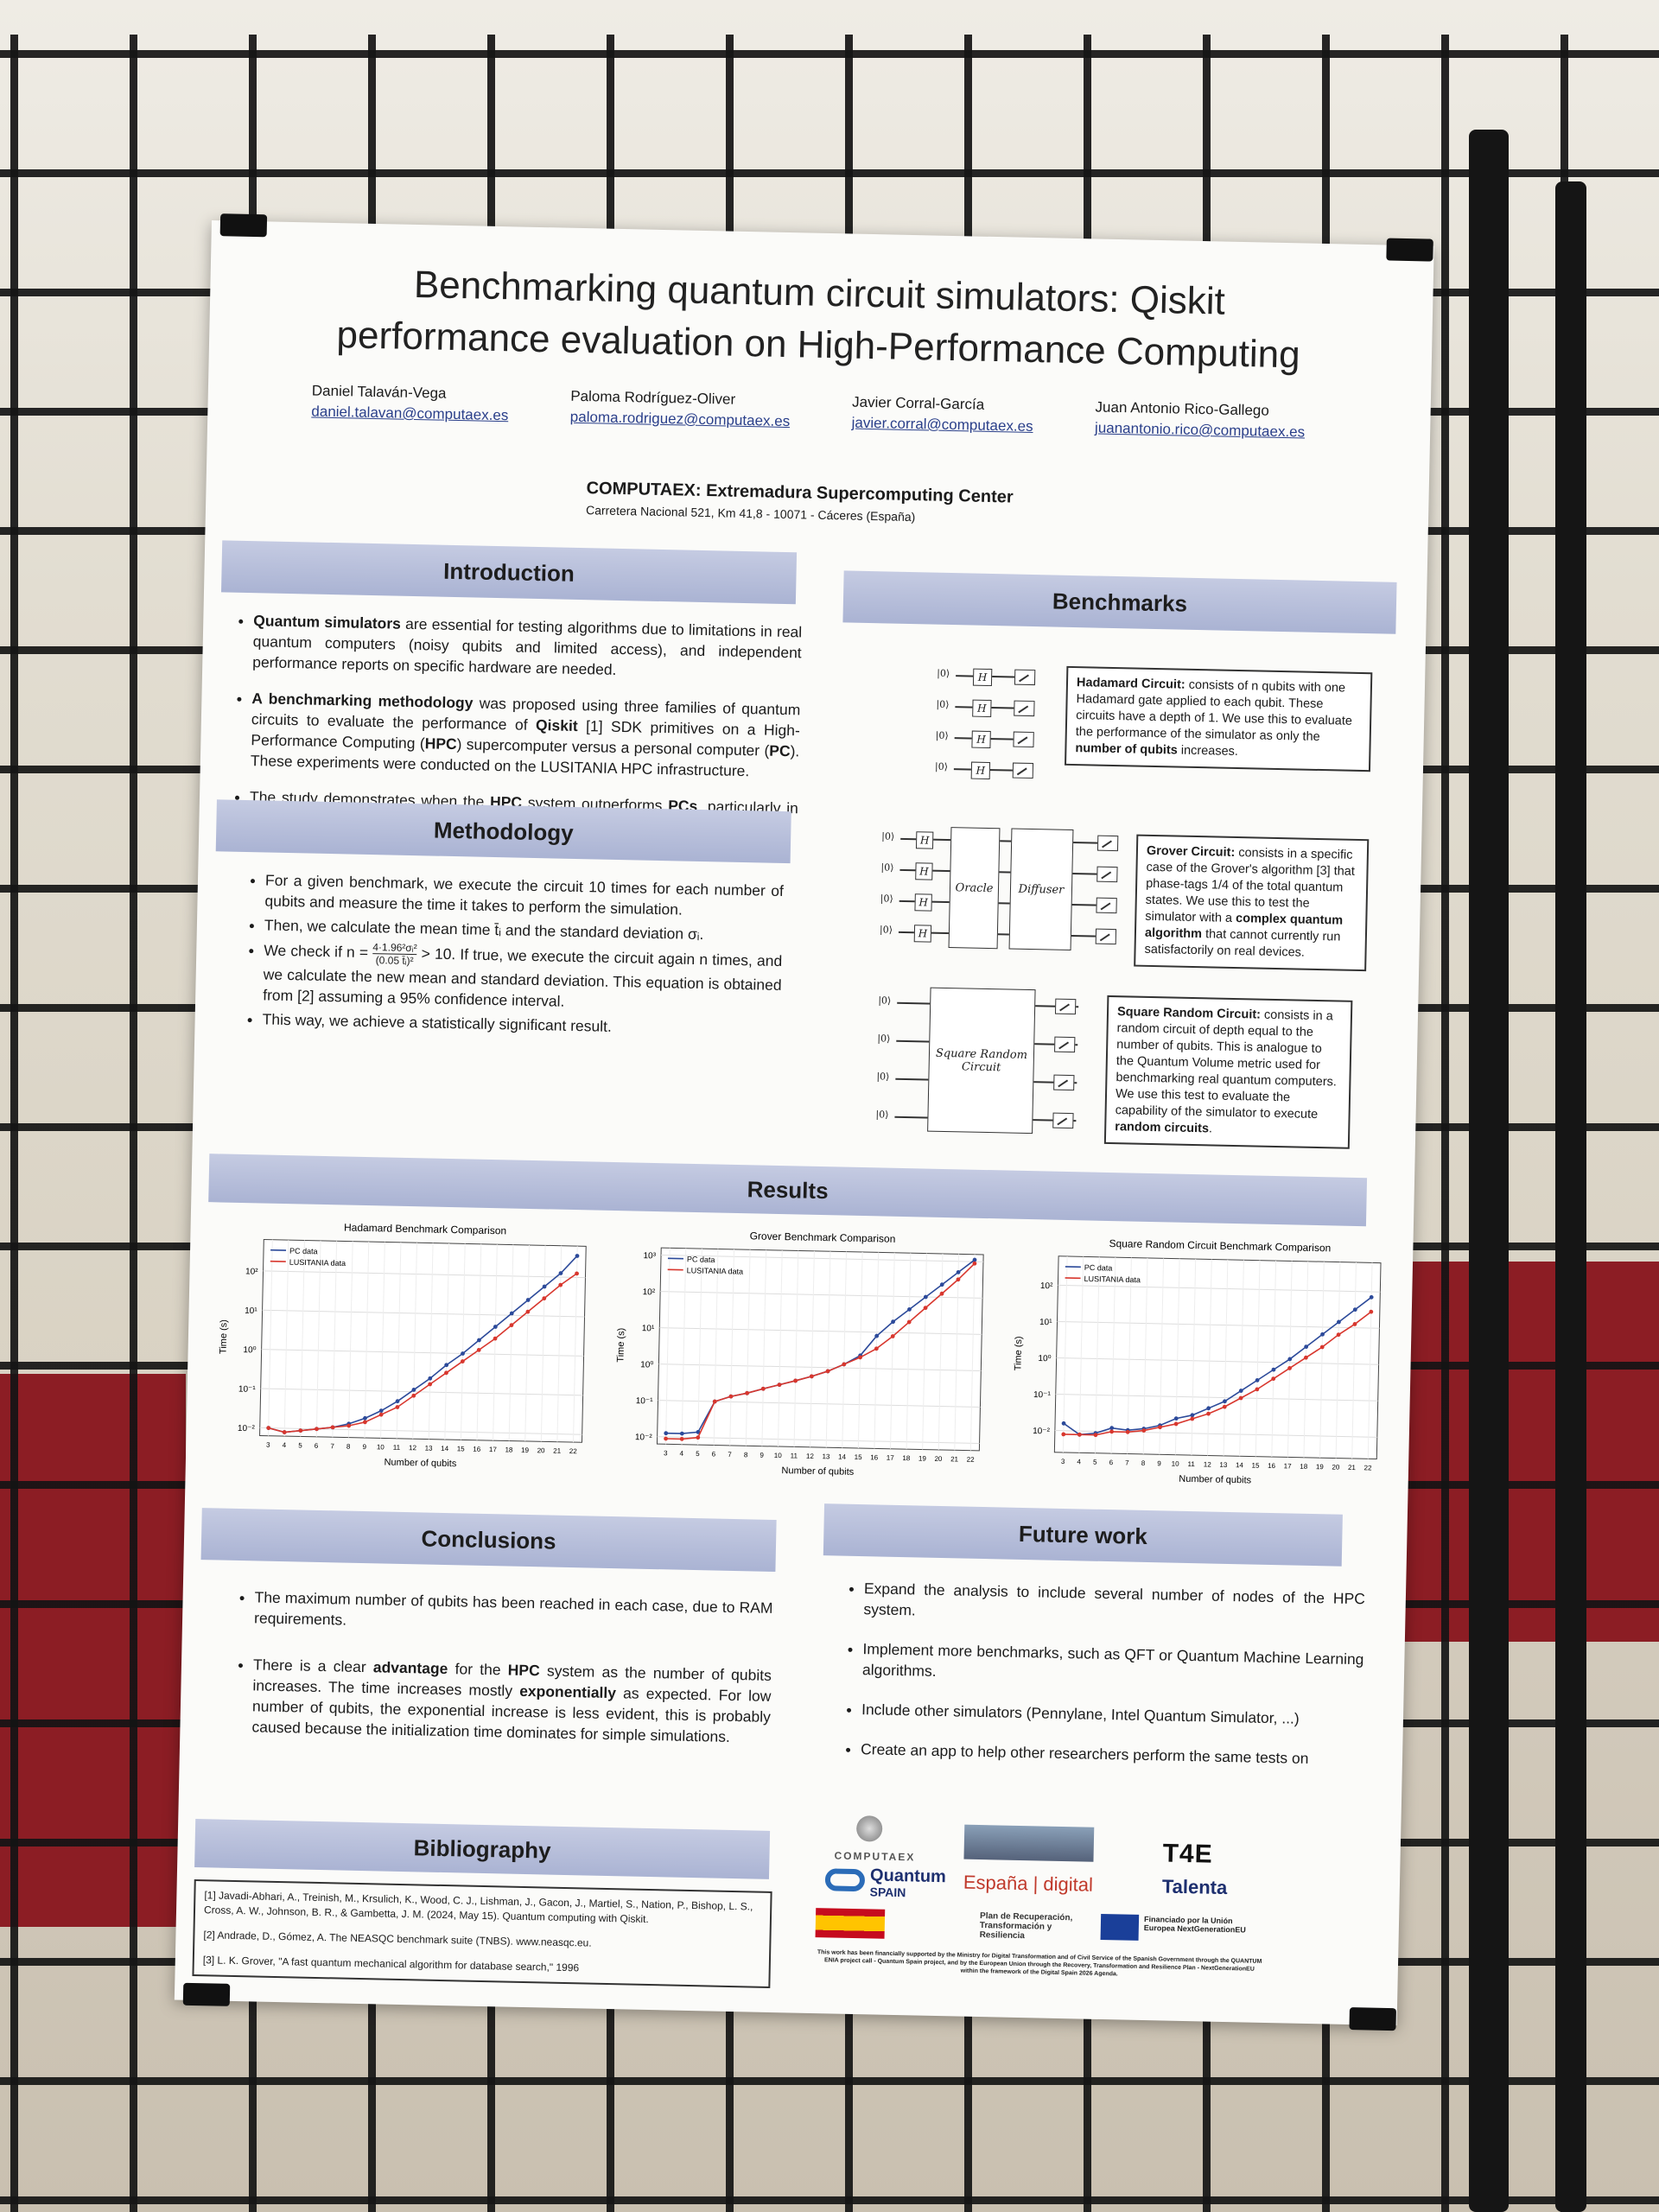 The width and height of the screenshot is (1659, 2212). Describe the element at coordinates (938, 1459) in the screenshot. I see `x-tick-label: 20` at that location.